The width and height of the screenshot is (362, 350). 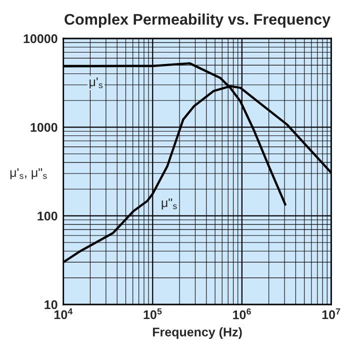 What do you see at coordinates (28, 174) in the screenshot?
I see `y-axis-title: μ'$_{s}$, μ"$_{s}$` at bounding box center [28, 174].